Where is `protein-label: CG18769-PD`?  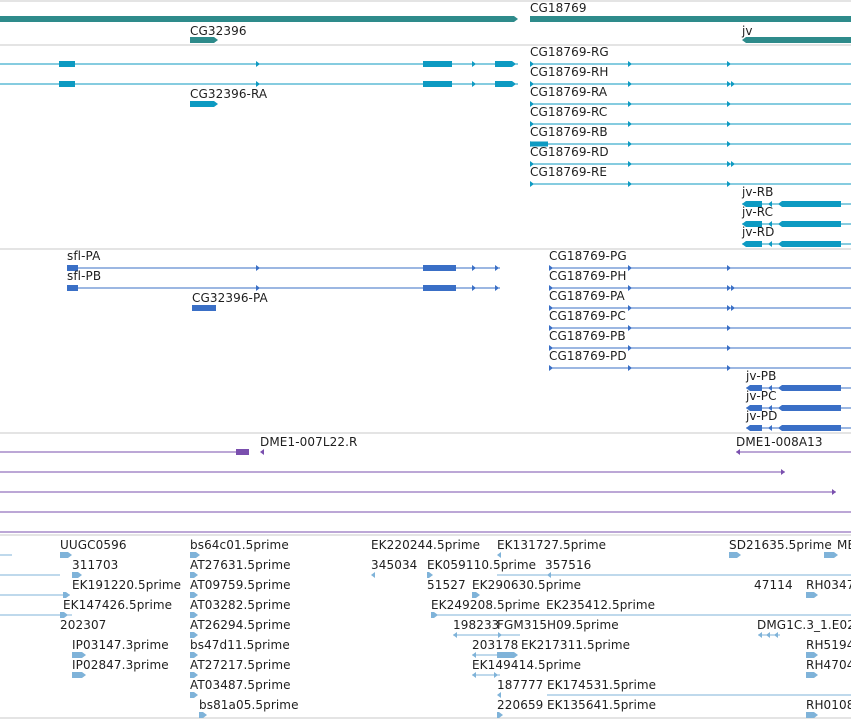 protein-label: CG18769-PD is located at coordinates (588, 356).